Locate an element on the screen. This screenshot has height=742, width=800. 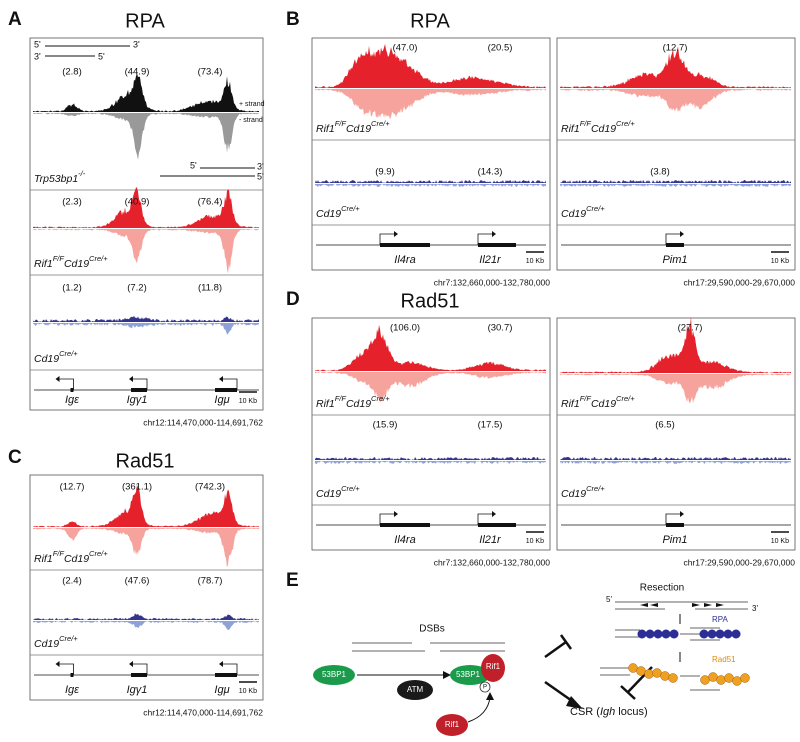
locus-coordinates: chr12:114,470,000-114,691,762 is located at coordinates (203, 712).